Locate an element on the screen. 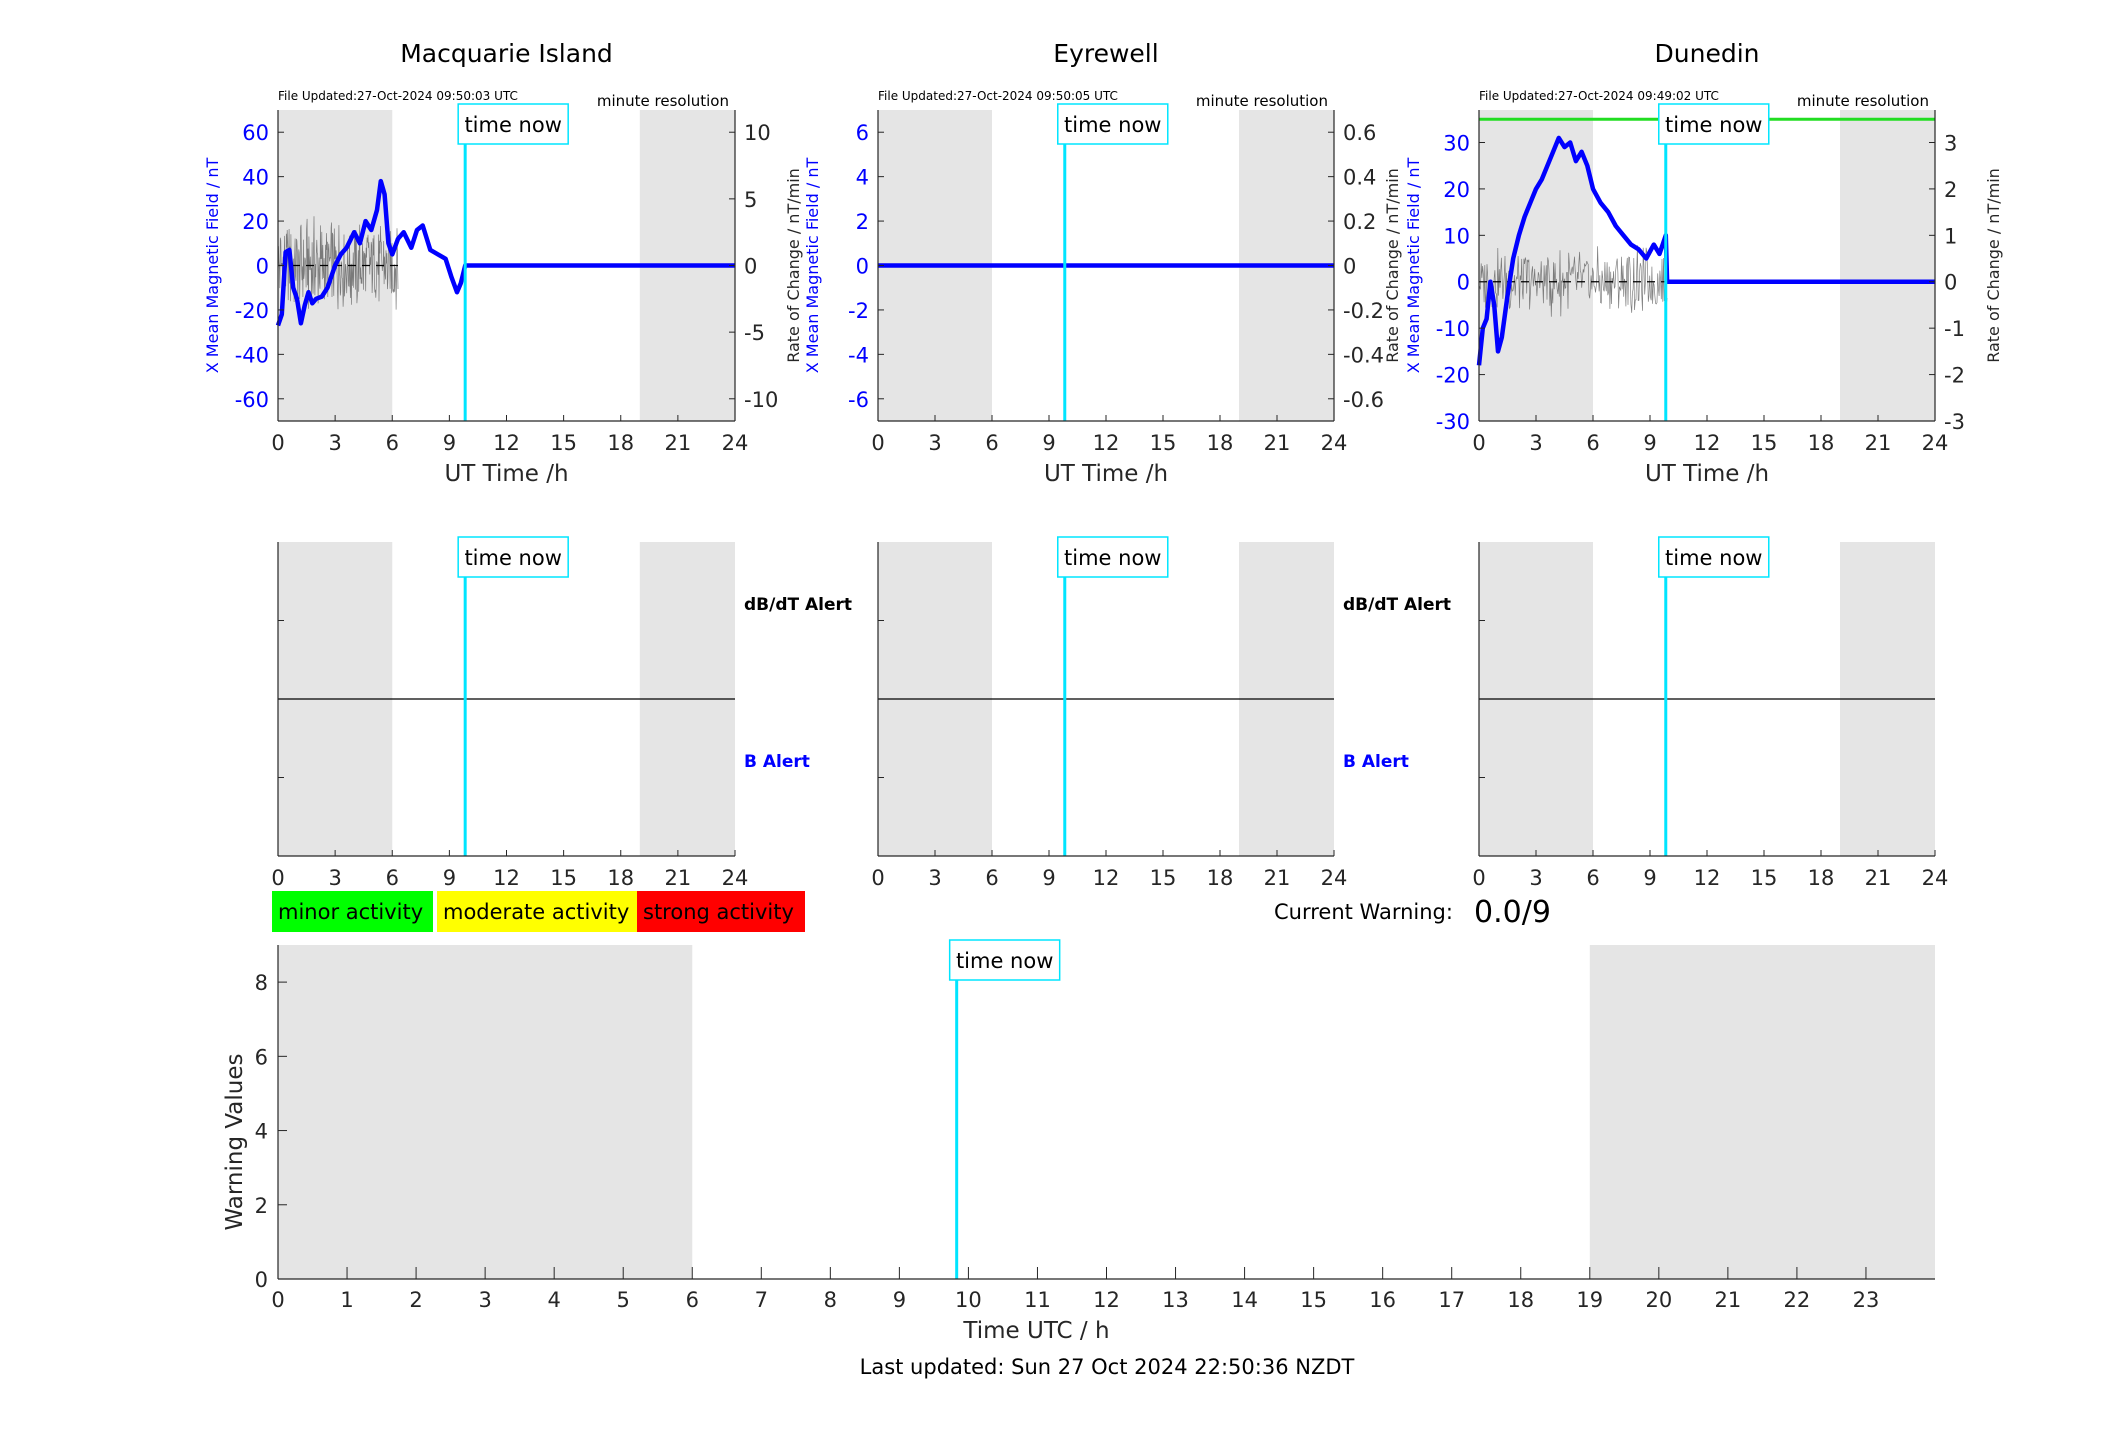  y2-tick-label: -2 is located at coordinates (1954, 376).